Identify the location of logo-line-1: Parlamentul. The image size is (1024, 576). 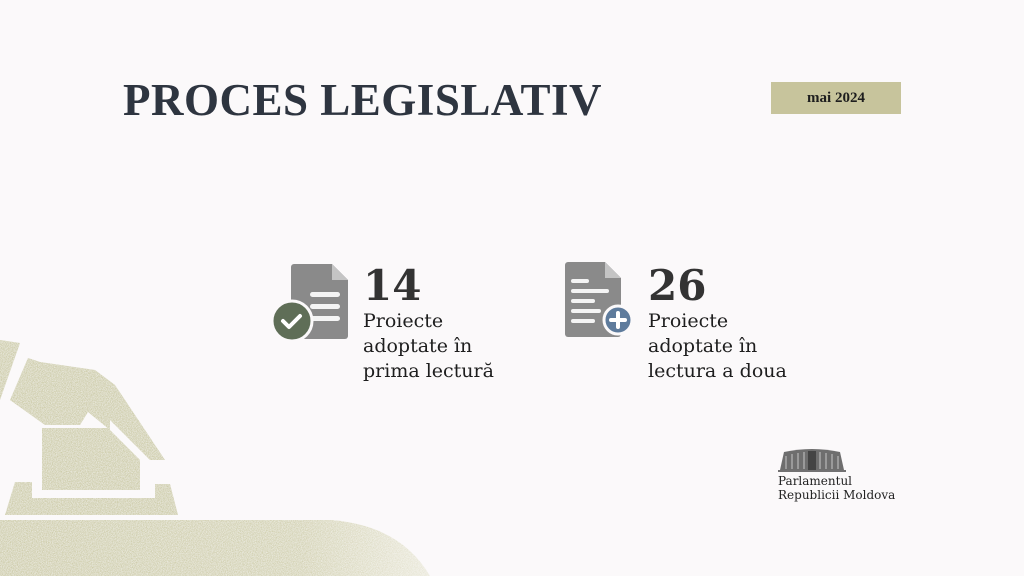
(815, 481).